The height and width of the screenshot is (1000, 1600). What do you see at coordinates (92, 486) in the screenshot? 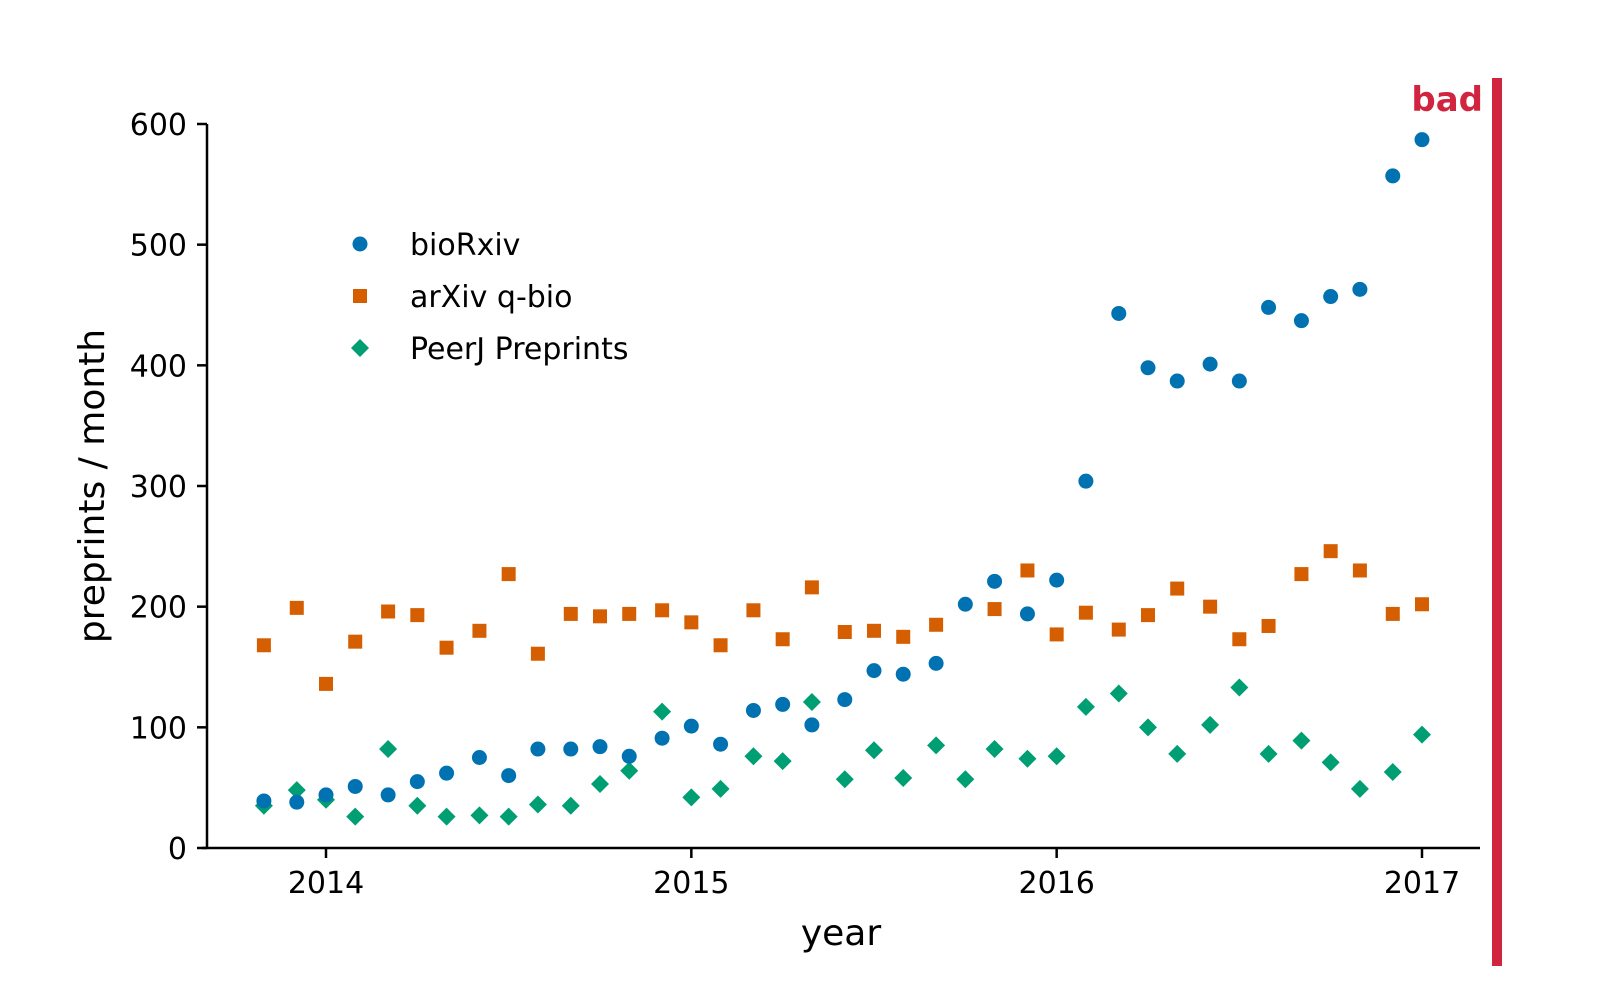
I see `y-axis-title: preprints / month` at bounding box center [92, 486].